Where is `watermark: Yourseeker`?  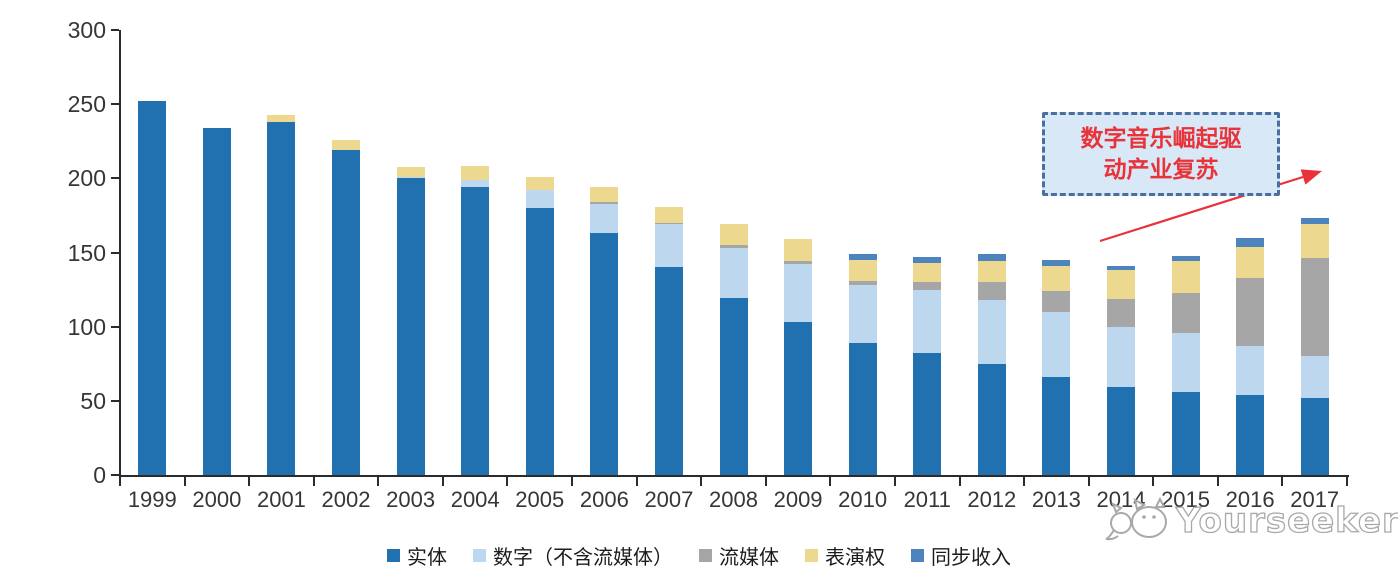
watermark: Yourseeker is located at coordinates (1251, 521).